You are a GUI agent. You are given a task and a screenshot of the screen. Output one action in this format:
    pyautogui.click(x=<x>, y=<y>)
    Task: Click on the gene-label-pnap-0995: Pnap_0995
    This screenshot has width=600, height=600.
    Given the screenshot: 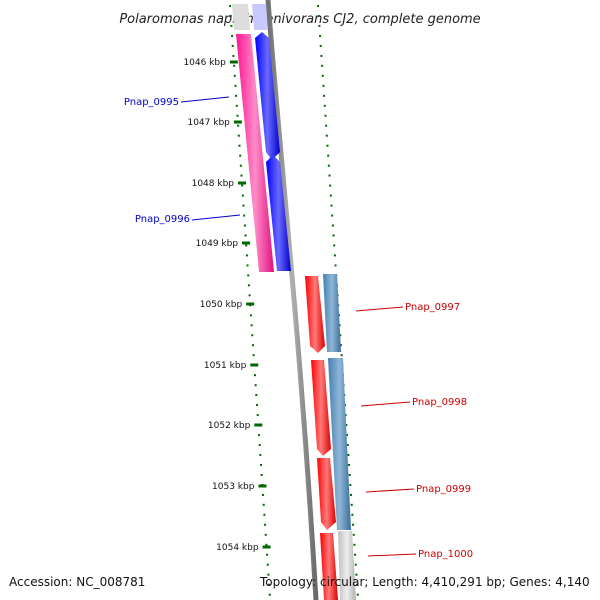 What is the action you would take?
    pyautogui.click(x=151, y=102)
    